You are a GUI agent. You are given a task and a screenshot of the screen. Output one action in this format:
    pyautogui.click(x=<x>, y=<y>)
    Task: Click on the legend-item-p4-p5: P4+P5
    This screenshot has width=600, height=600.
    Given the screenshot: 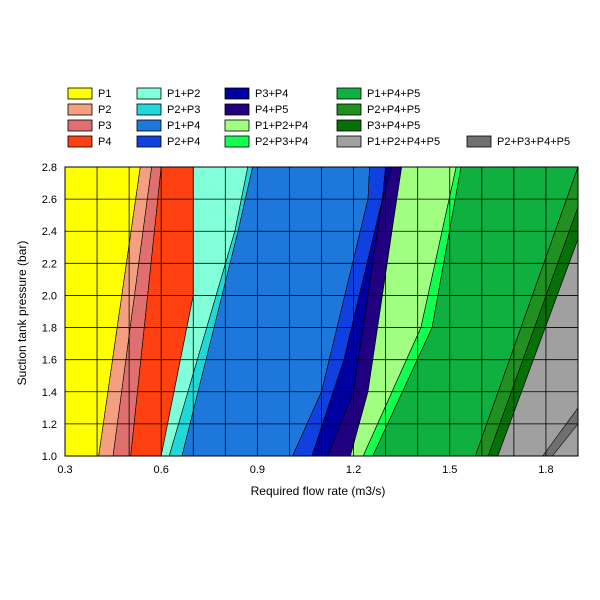 What is the action you would take?
    pyautogui.click(x=256, y=109)
    